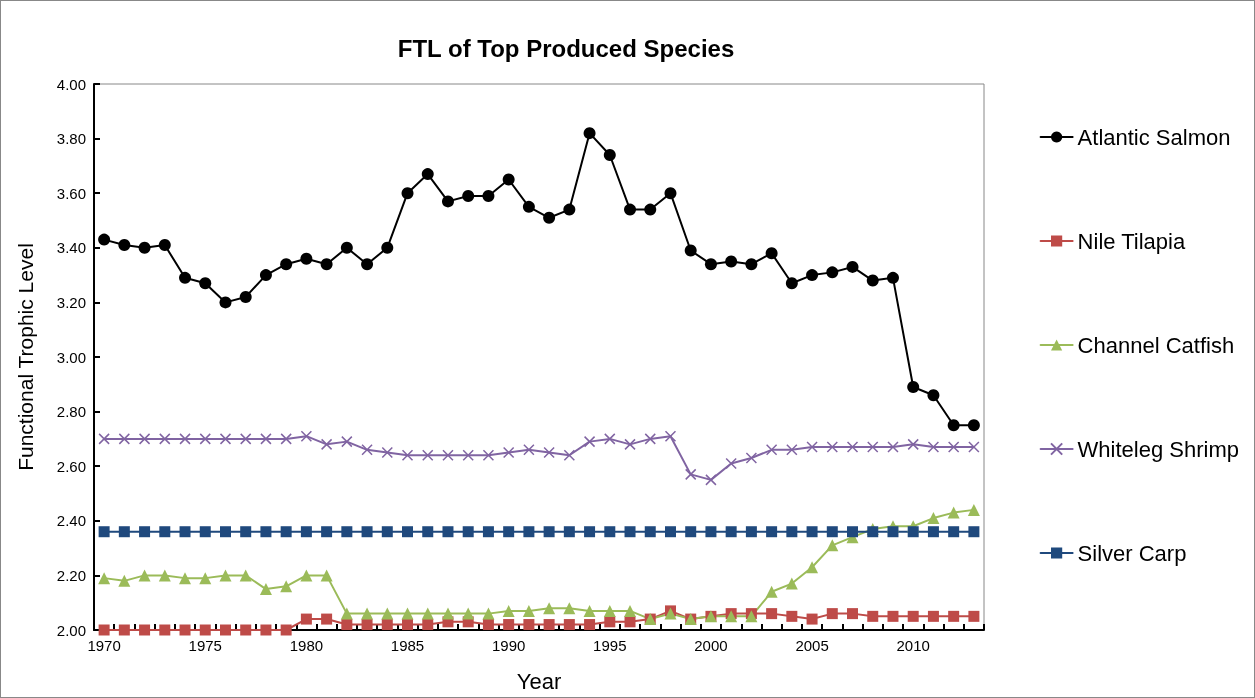 The height and width of the screenshot is (698, 1255). I want to click on x-tick-label: 1995, so click(610, 645).